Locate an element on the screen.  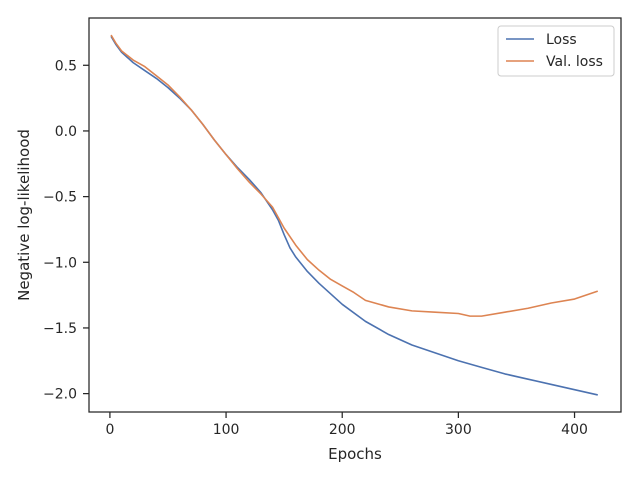
y-axis-ticks: 0.5 0.0 −0.5 −1.0 −1.5 −2.0 is located at coordinates (66, 230).